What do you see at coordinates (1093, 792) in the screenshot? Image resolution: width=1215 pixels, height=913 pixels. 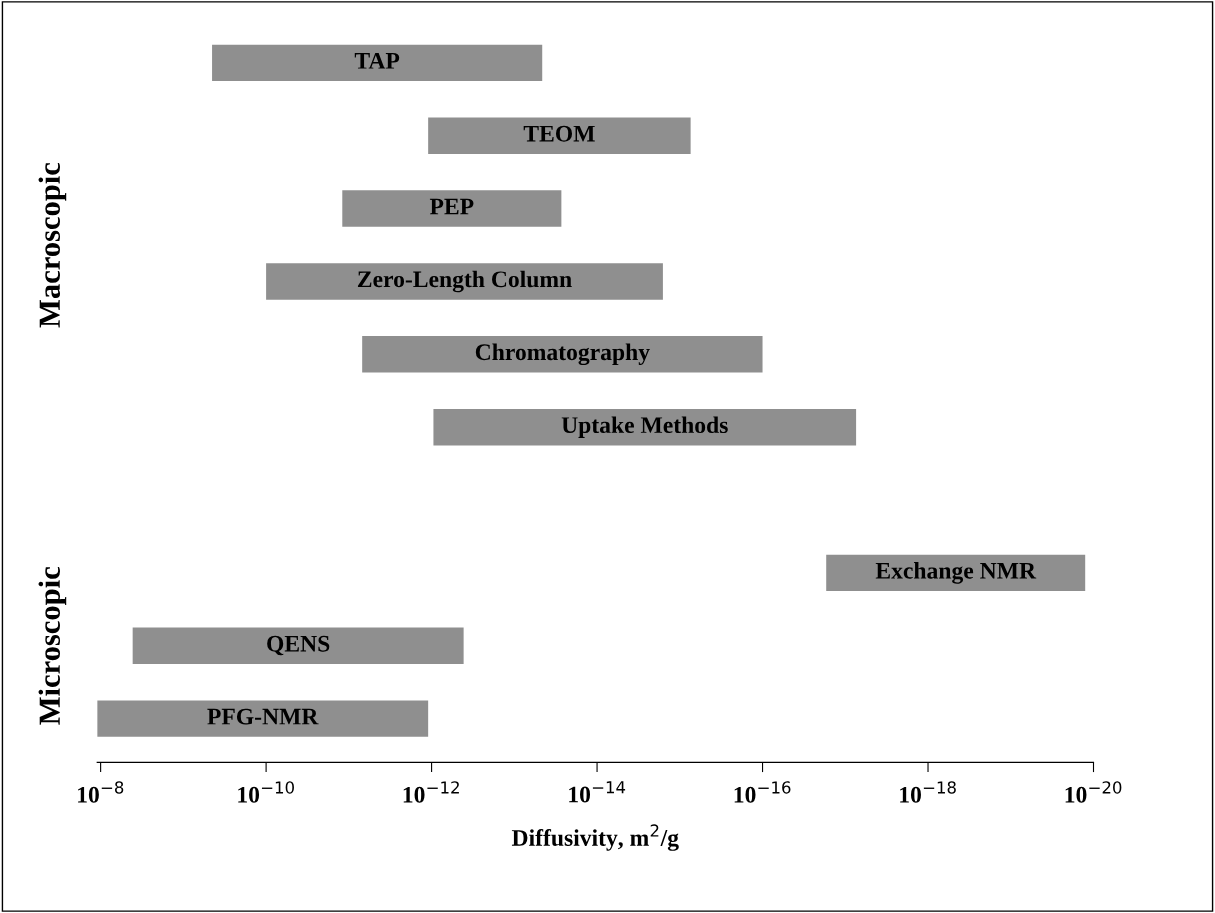 I see `x-tick-label: 10$^{−20}$` at bounding box center [1093, 792].